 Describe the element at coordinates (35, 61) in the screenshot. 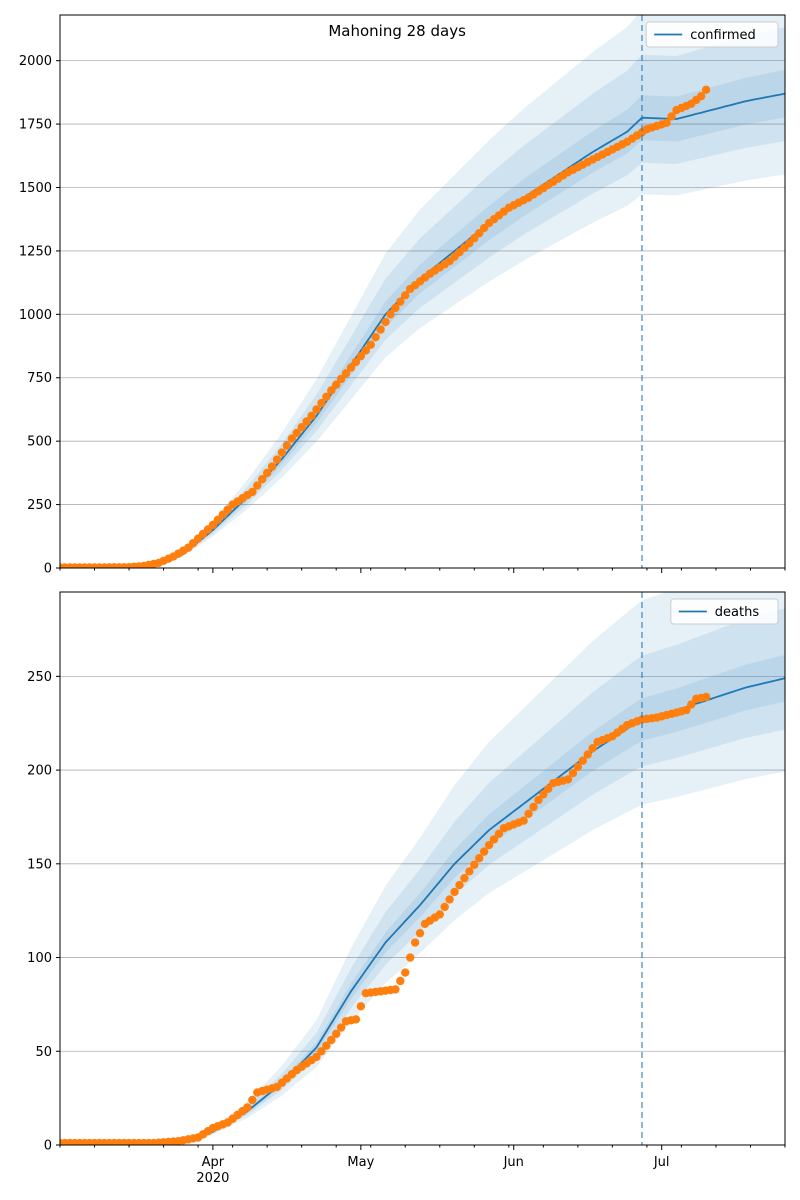

I see `y-tick-label: 2000` at that location.